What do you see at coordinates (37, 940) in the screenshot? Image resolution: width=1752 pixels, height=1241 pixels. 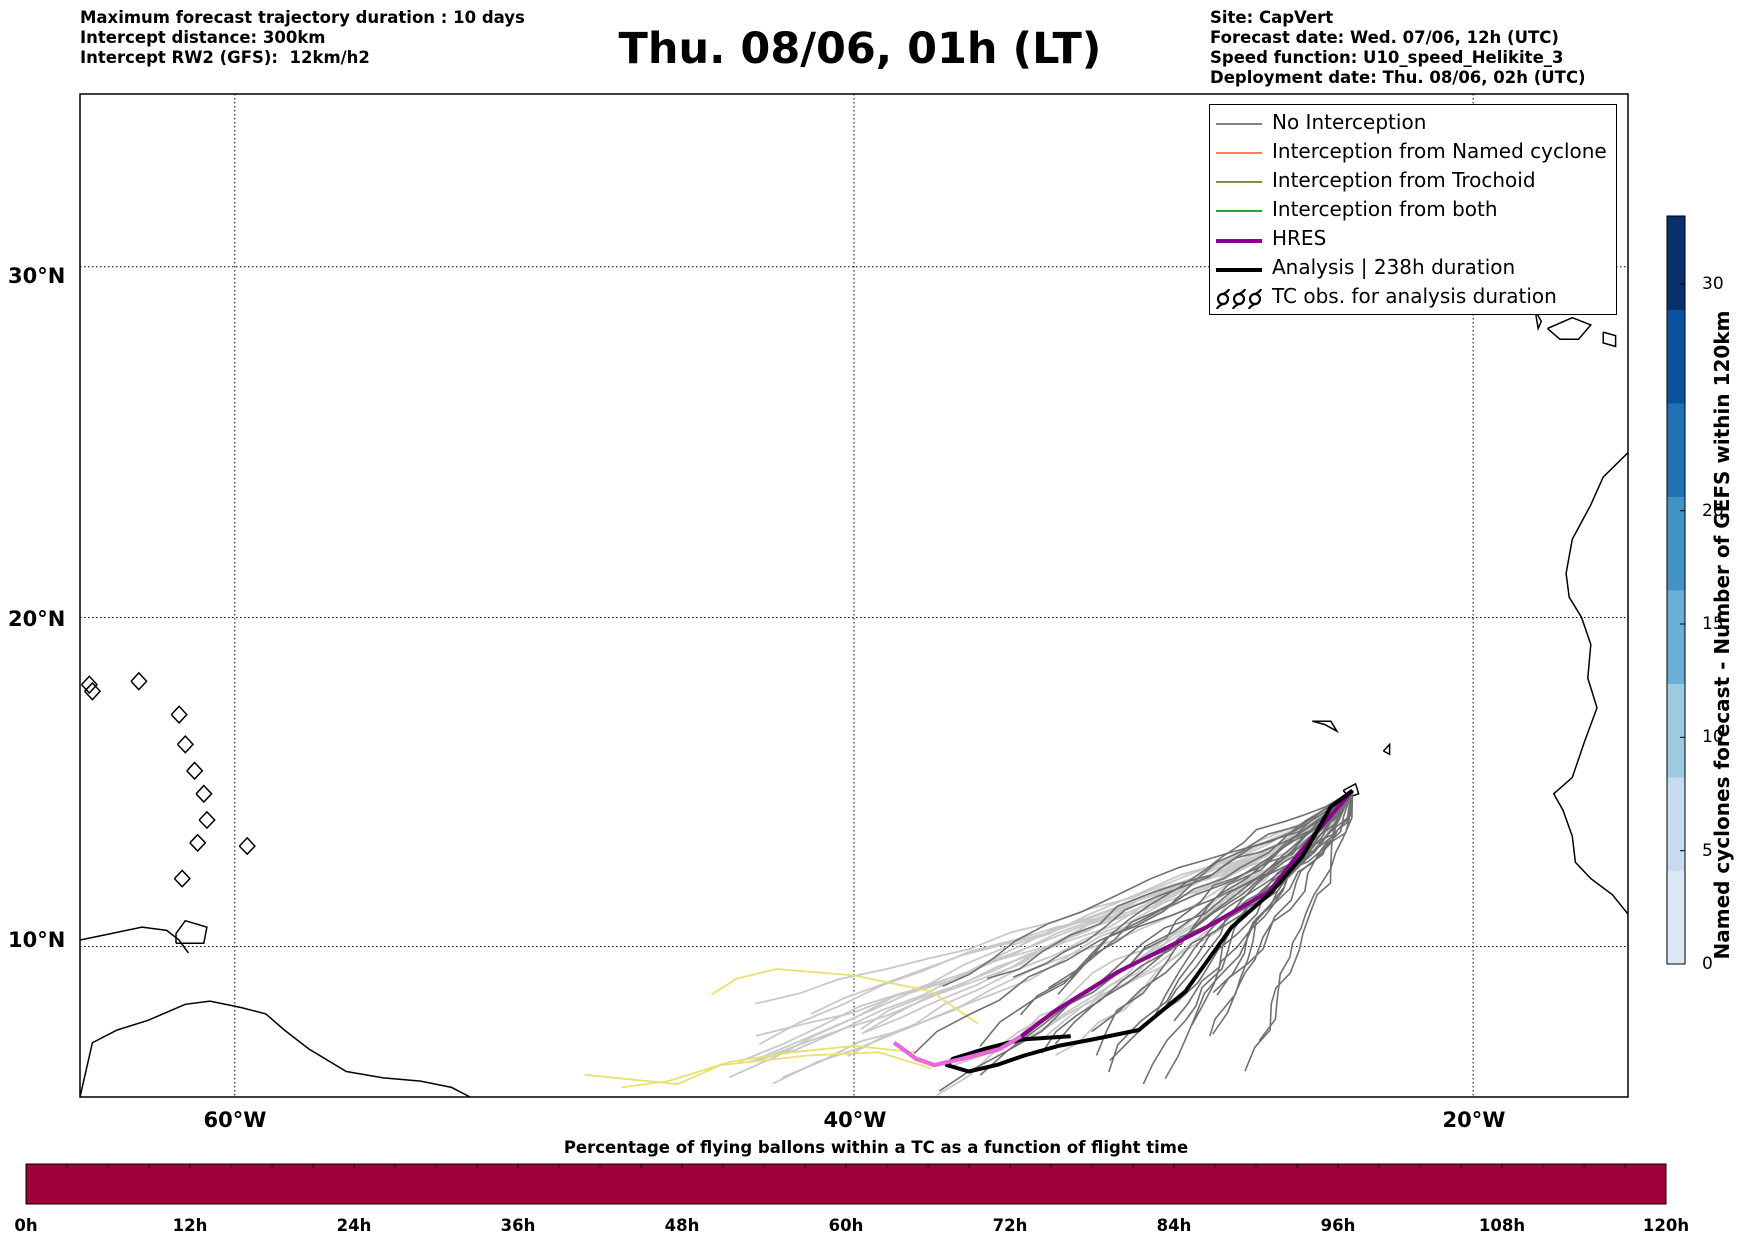 I see `lat-label-10n: 10°N` at bounding box center [37, 940].